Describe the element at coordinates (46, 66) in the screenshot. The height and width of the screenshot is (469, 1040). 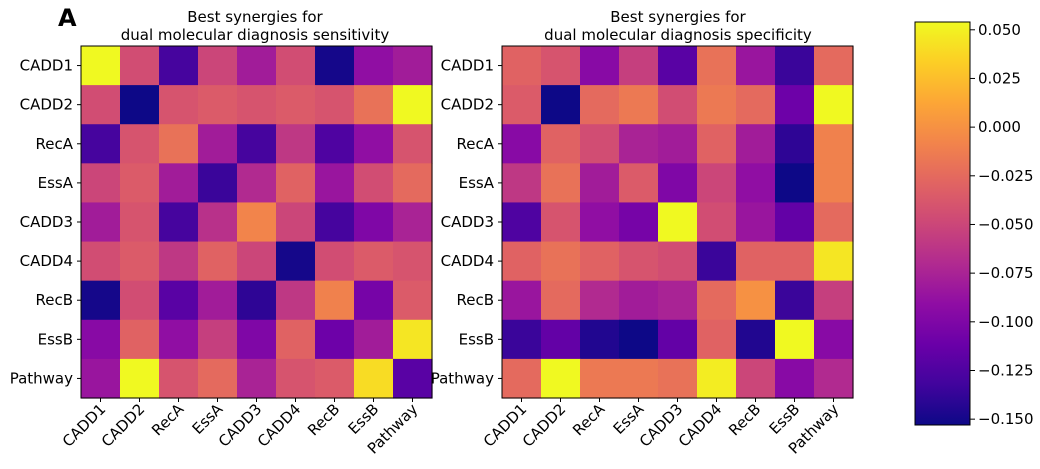
I see `heatmap-sensitivity-y-tick-label: CADD1` at that location.